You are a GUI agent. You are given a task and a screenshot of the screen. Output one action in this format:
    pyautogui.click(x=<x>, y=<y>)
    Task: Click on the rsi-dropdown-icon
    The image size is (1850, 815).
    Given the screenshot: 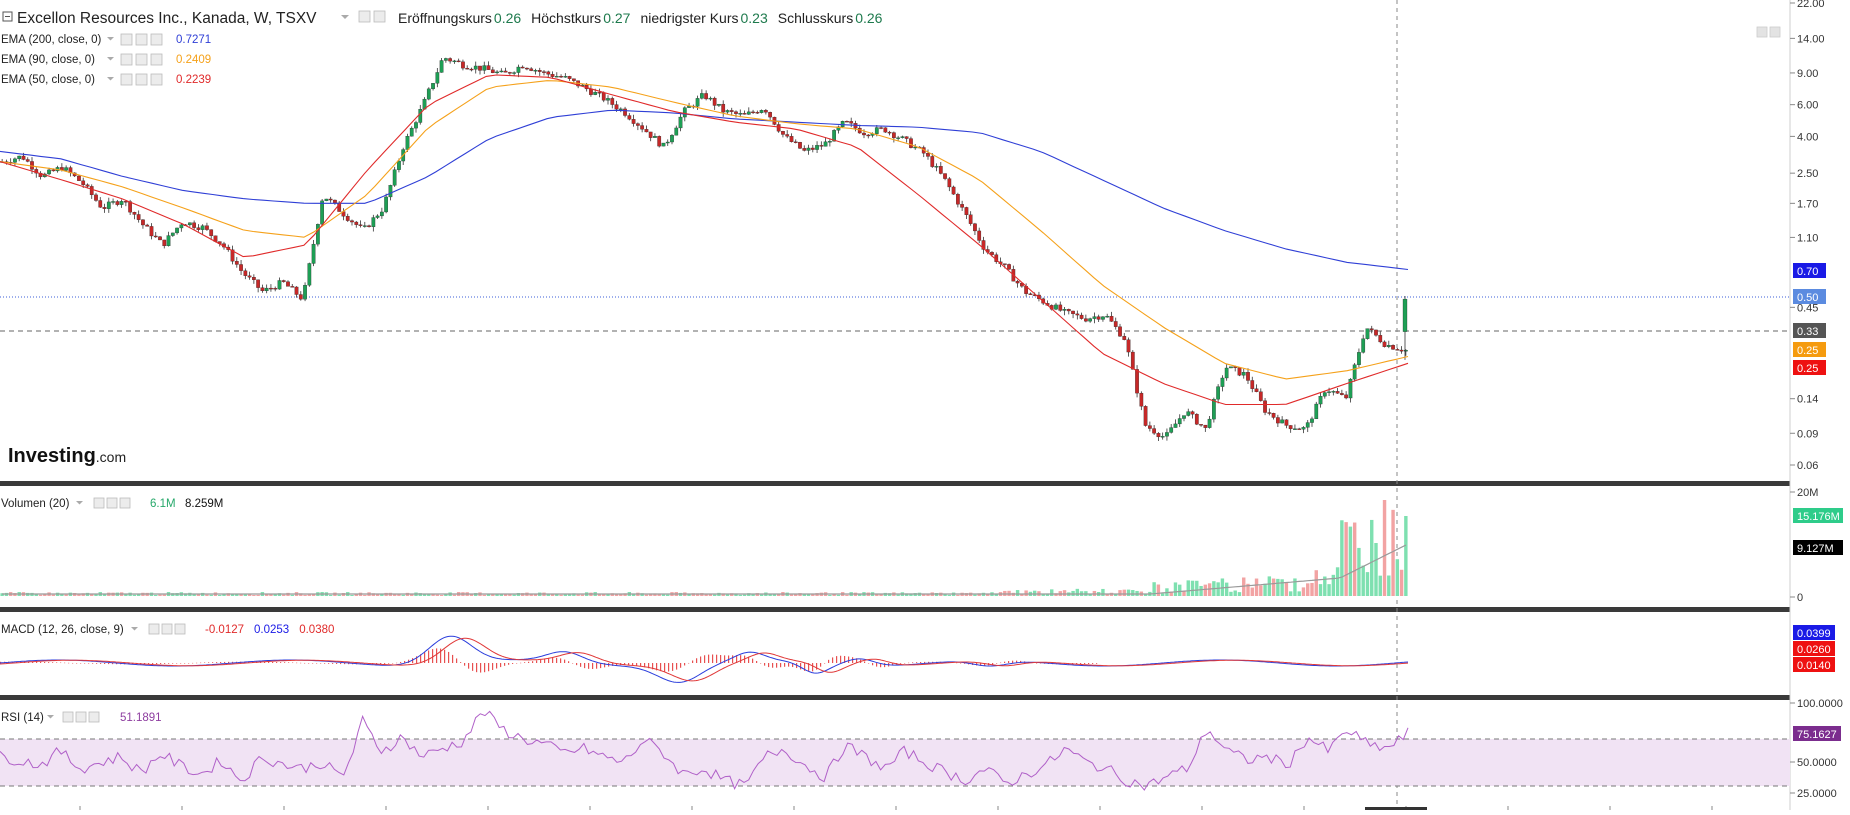 What is the action you would take?
    pyautogui.click(x=50, y=717)
    